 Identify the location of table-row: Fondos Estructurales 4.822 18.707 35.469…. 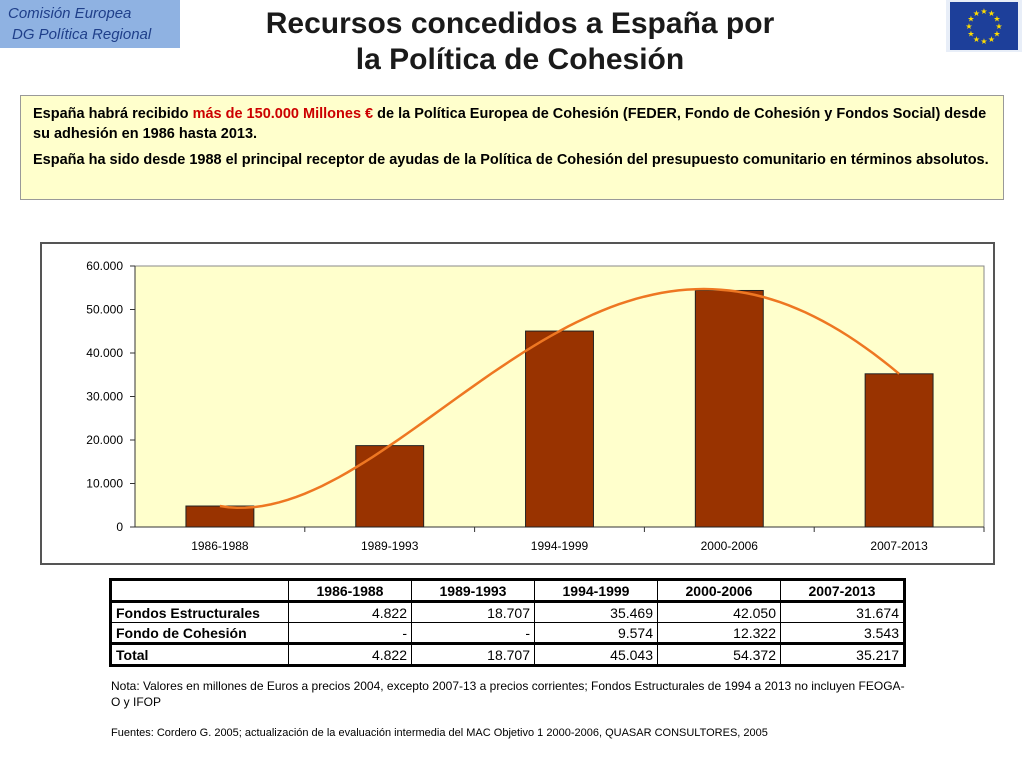
(507, 612).